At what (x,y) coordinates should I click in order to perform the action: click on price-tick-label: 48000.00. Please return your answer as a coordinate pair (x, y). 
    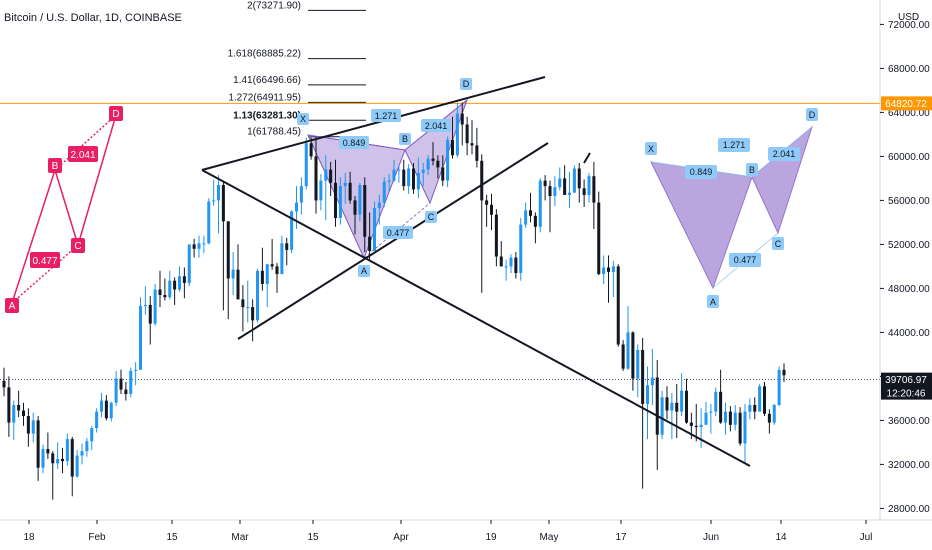
    Looking at the image, I should click on (909, 289).